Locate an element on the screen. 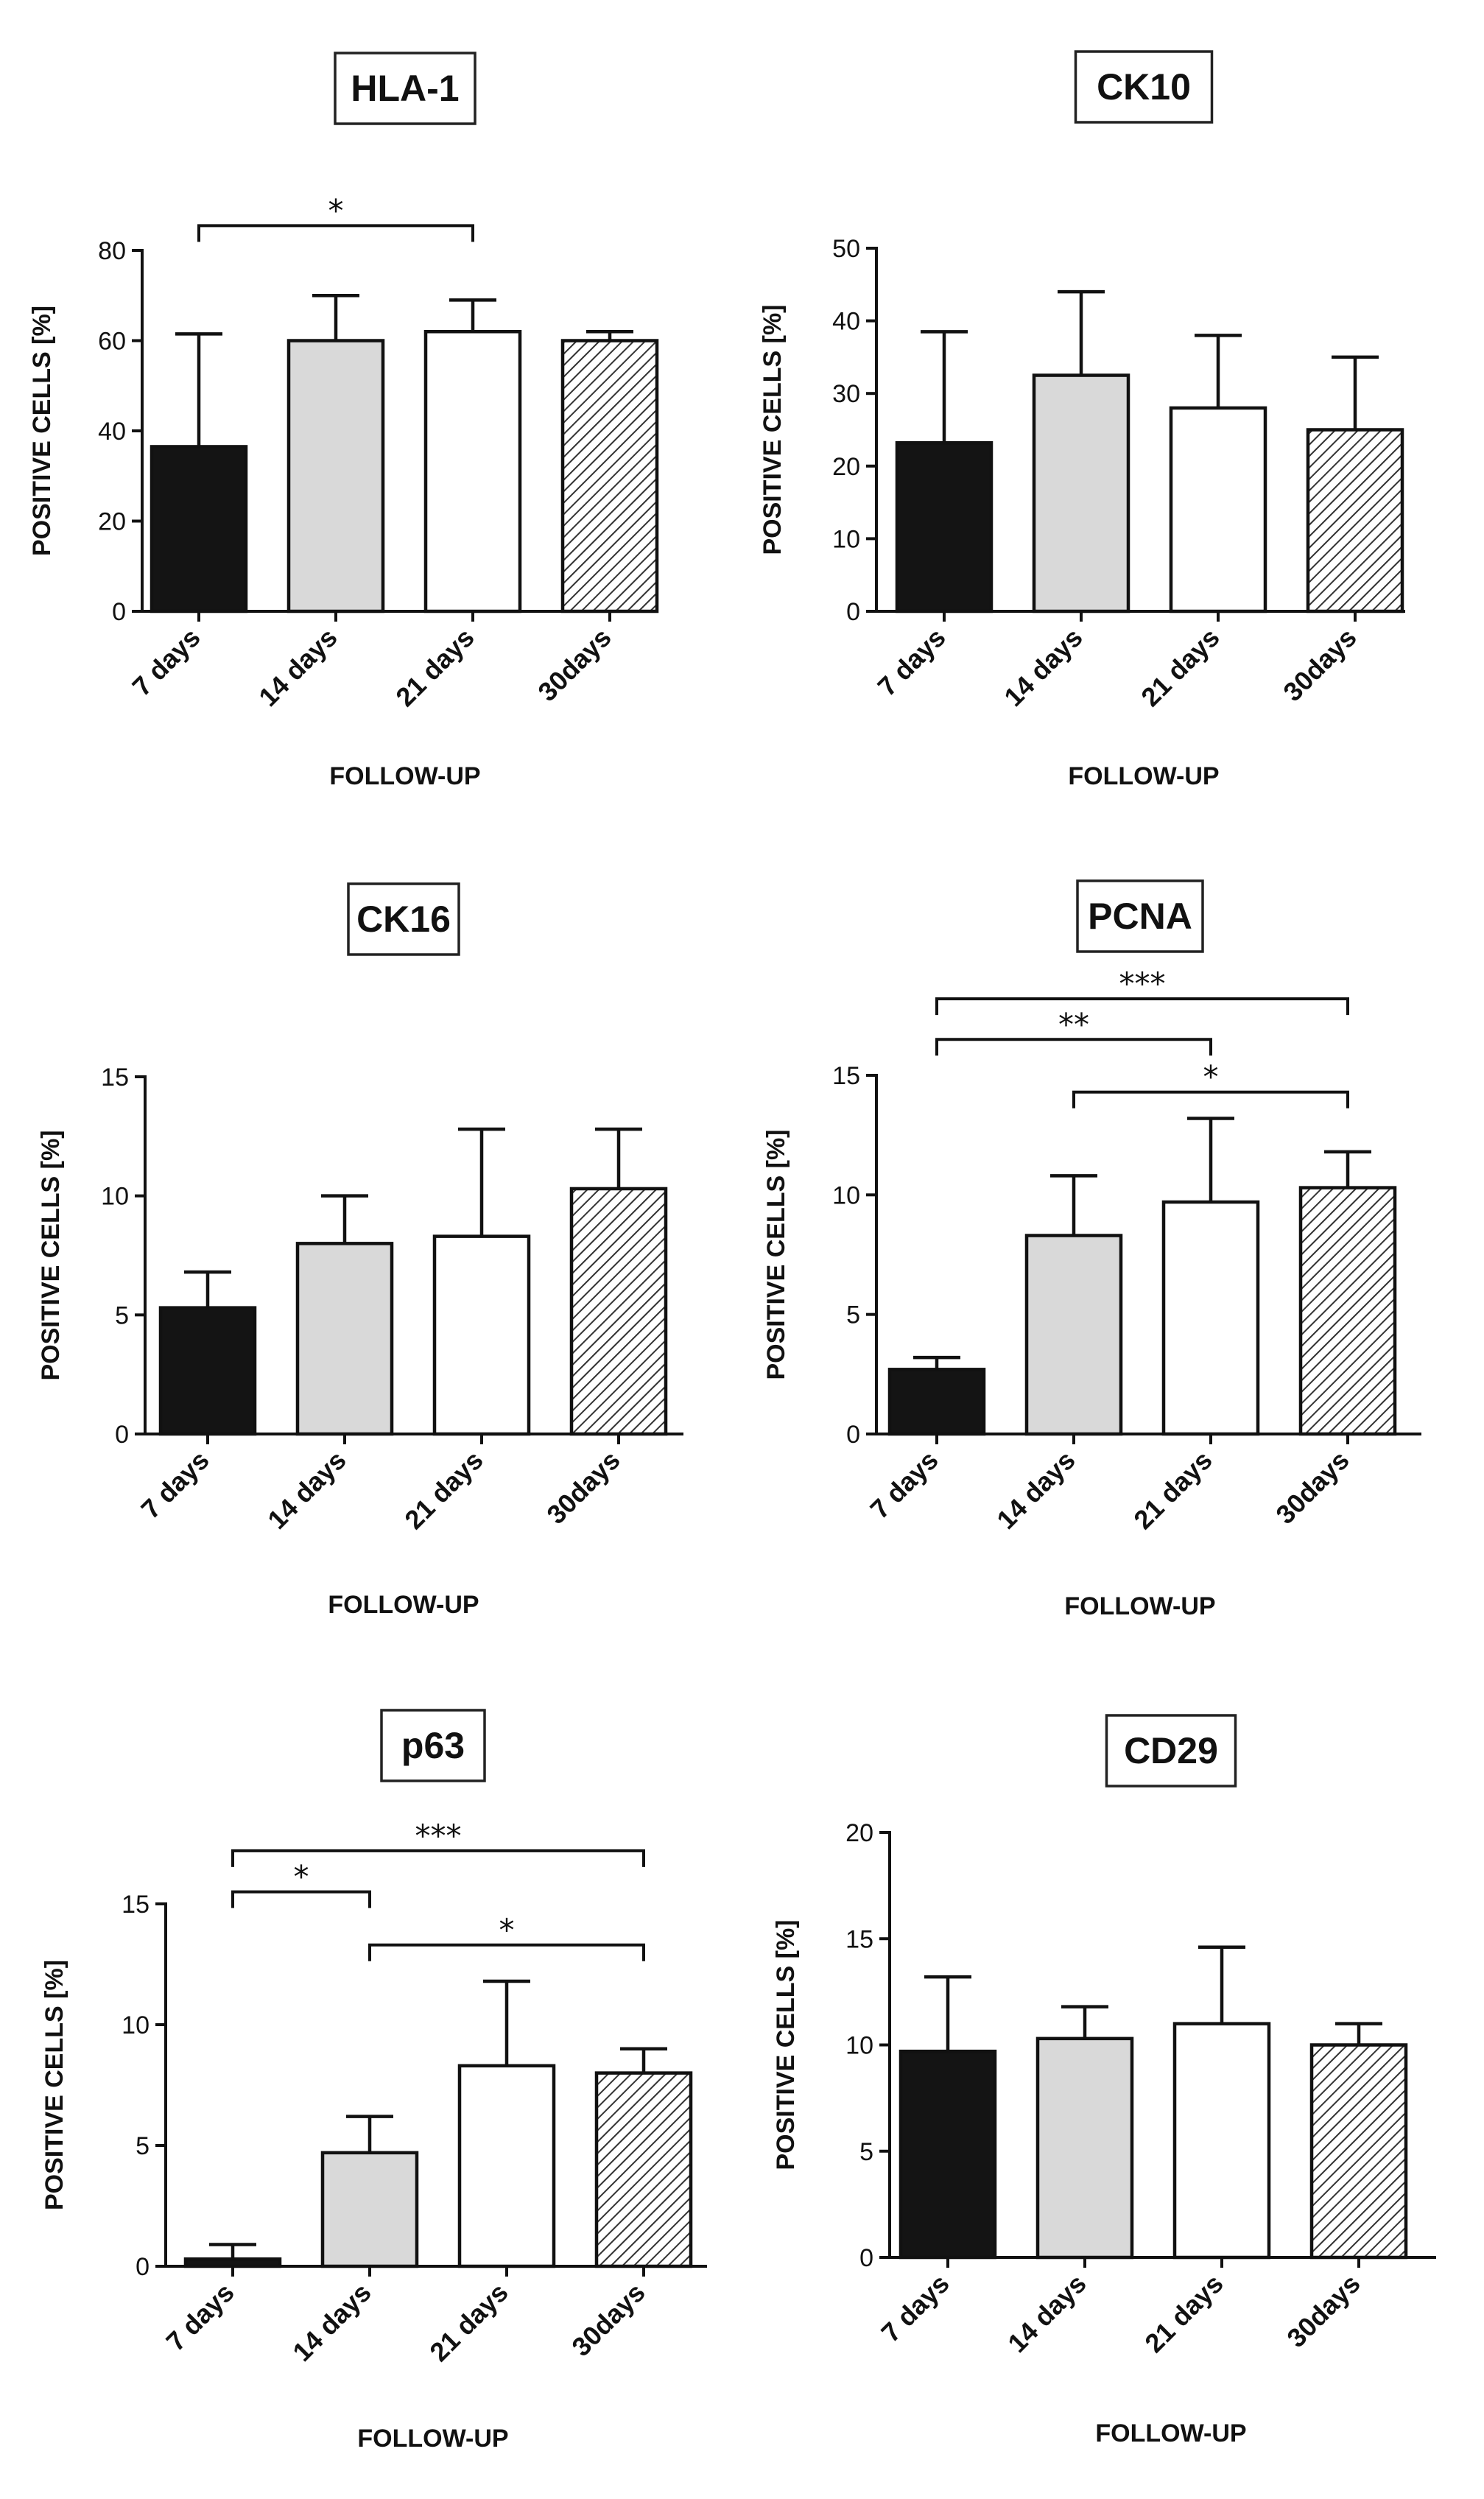 The width and height of the screenshot is (1484, 2499). y-tick-label: 50 is located at coordinates (846, 249).